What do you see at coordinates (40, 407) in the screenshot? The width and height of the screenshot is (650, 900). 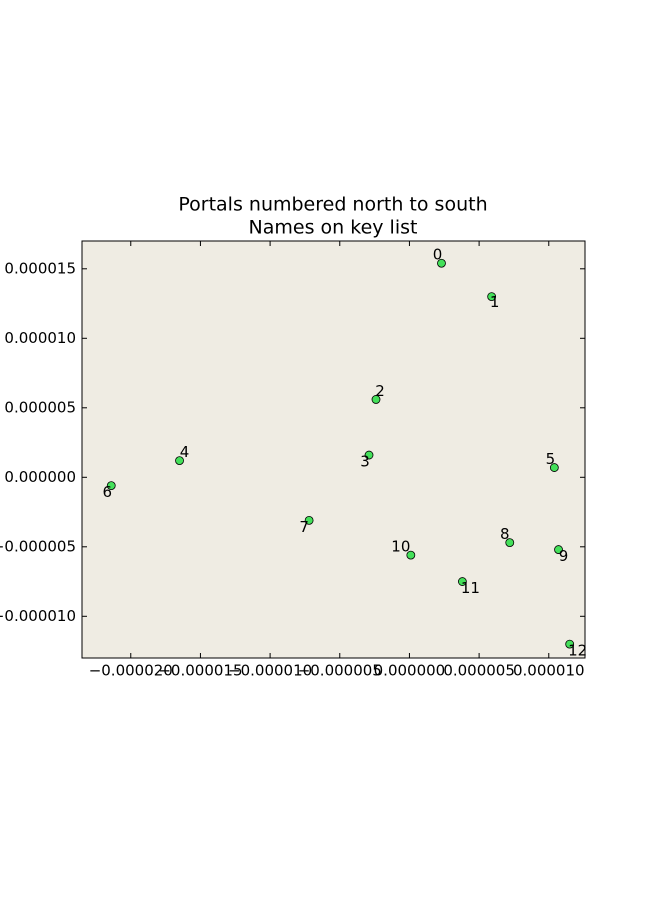 I see `y-tick-label: 0.000005` at bounding box center [40, 407].